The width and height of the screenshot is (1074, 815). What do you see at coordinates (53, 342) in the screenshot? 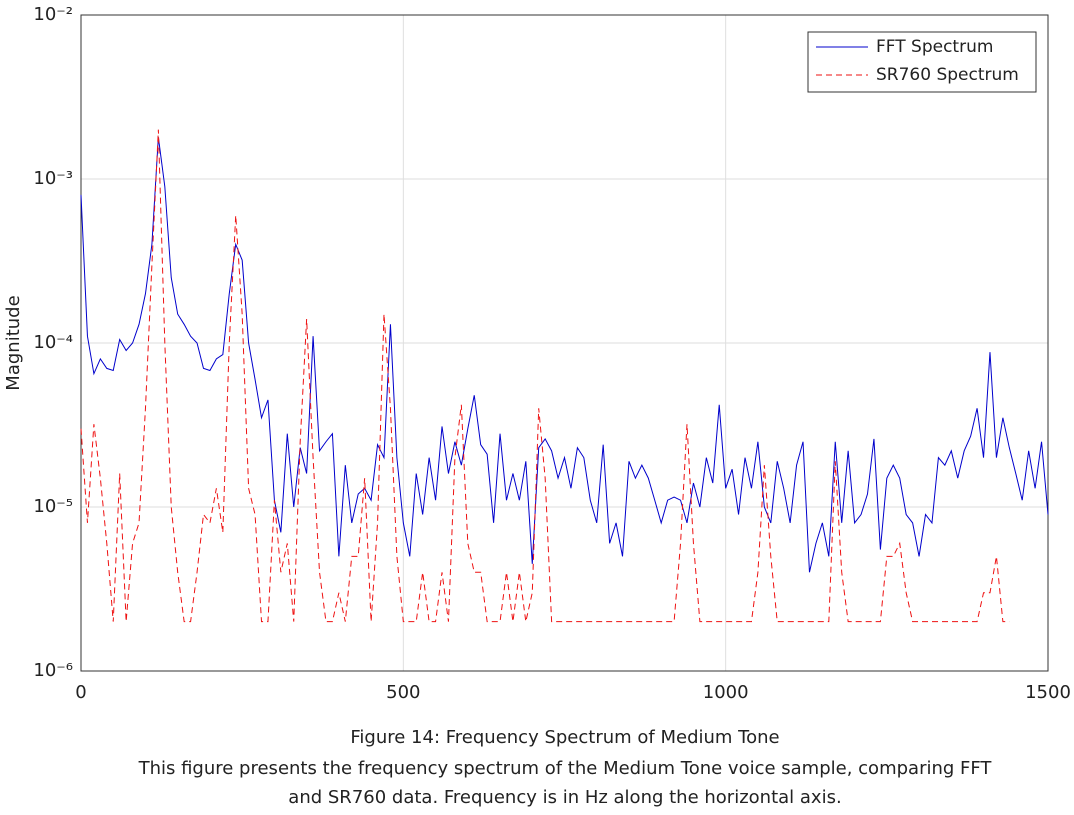
I see `y-tick-label: 10⁻⁴` at bounding box center [53, 342].